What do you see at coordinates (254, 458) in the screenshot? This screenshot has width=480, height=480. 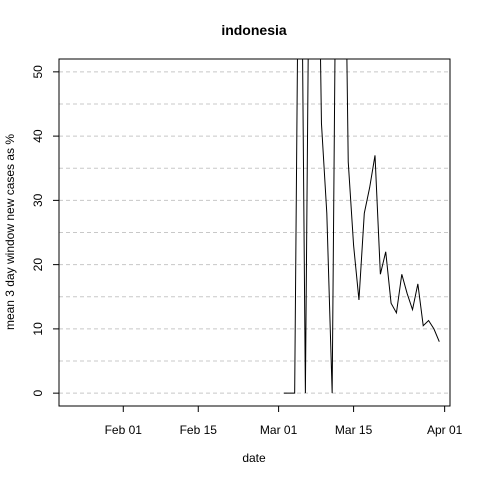 I see `x-axis-label: date` at bounding box center [254, 458].